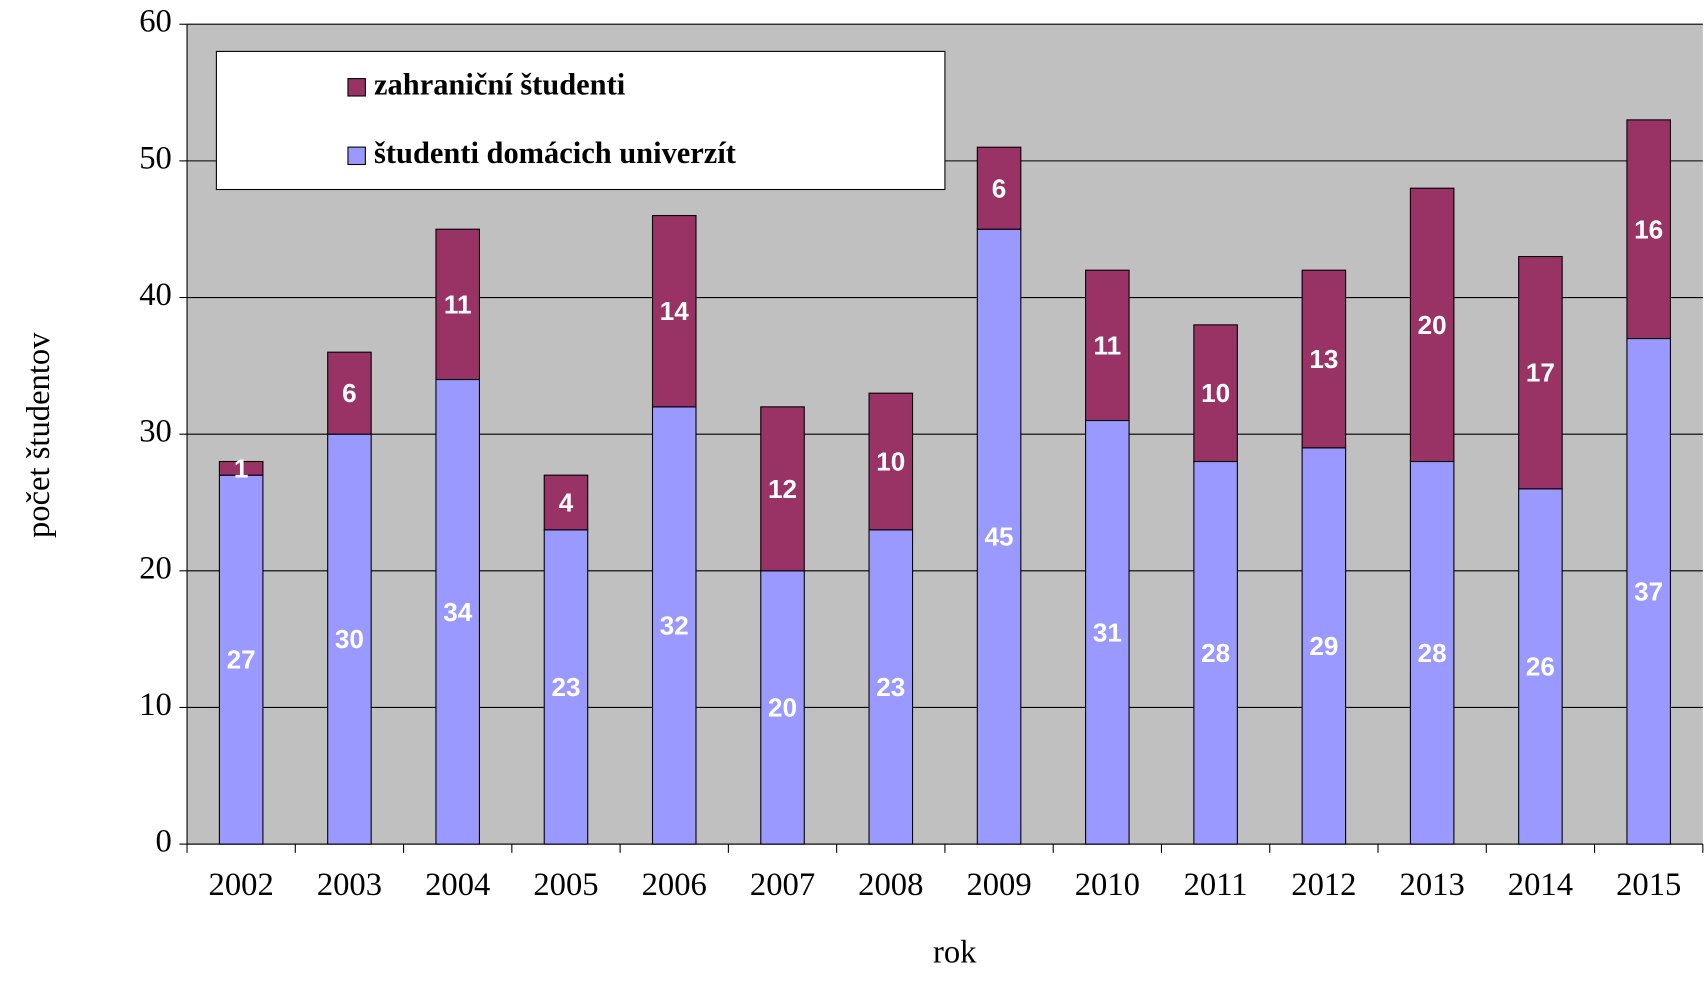  What do you see at coordinates (155, 22) in the screenshot?
I see `y-tick-label: 60` at bounding box center [155, 22].